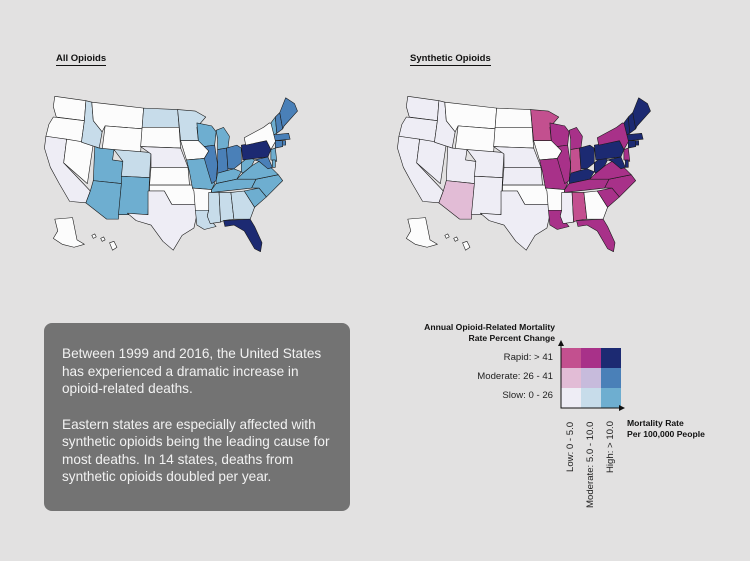 The width and height of the screenshot is (750, 561). Describe the element at coordinates (440, 338) in the screenshot. I see `legend-y-title-line2: Rate Percent Change` at that location.